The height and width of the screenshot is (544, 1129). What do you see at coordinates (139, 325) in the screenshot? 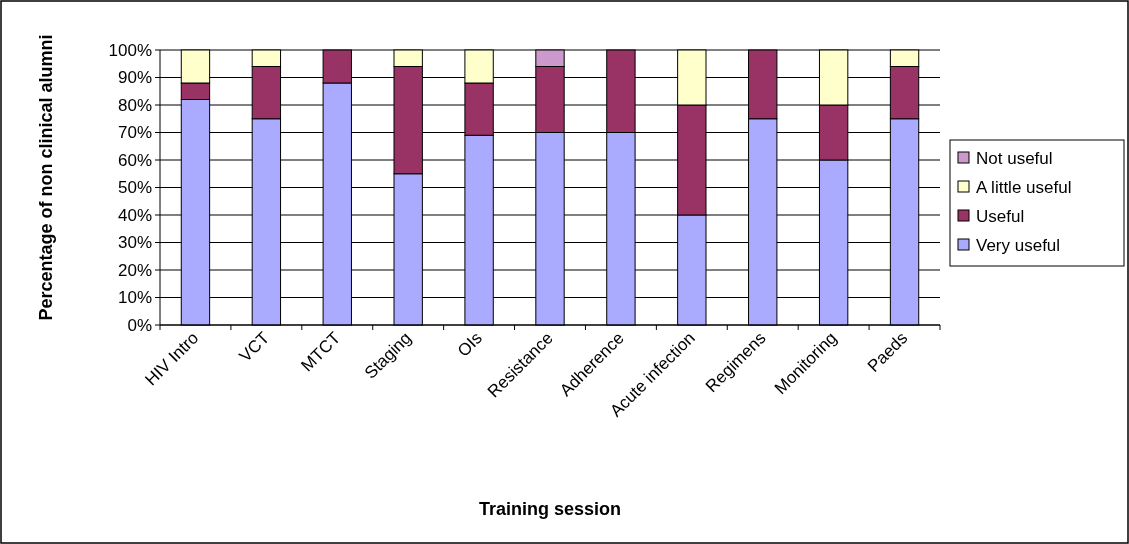
I see `y-tick-label: 0%` at bounding box center [139, 325].